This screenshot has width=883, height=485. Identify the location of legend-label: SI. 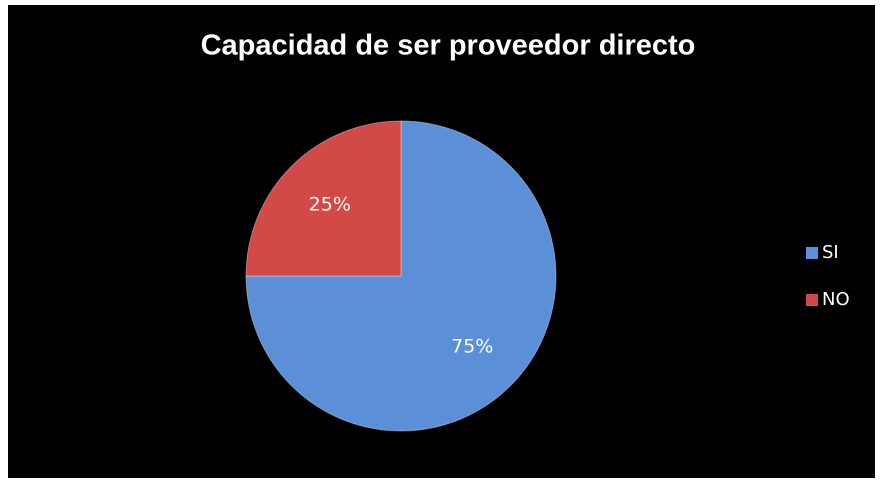
(830, 252).